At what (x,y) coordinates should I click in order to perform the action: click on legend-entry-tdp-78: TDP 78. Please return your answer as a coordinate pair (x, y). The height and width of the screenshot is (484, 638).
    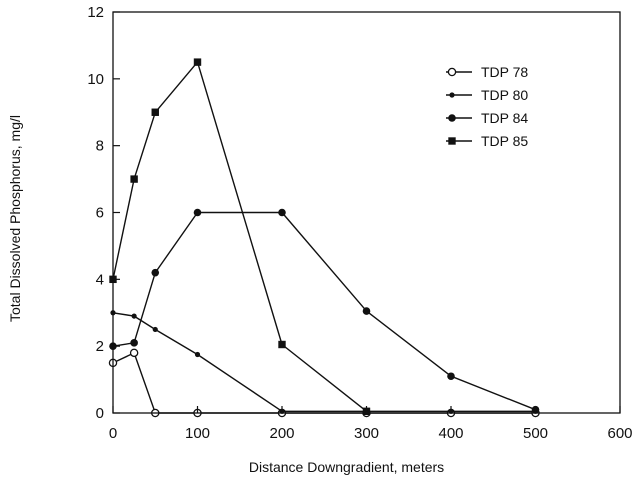
    Looking at the image, I should click on (487, 72).